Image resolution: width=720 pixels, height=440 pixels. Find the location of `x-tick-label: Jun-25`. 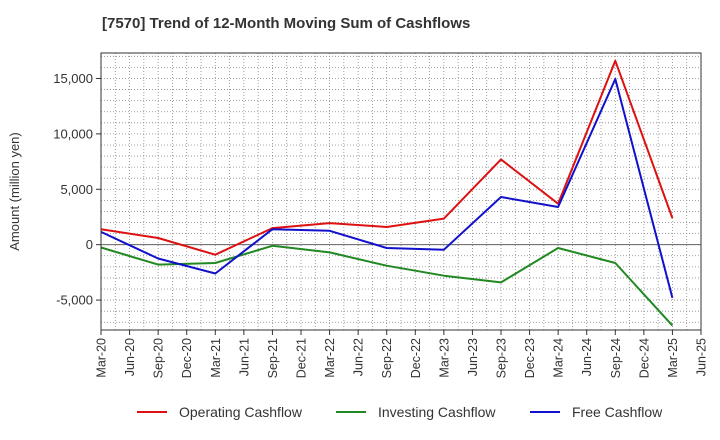

x-tick-label: Jun-25 is located at coordinates (702, 357).